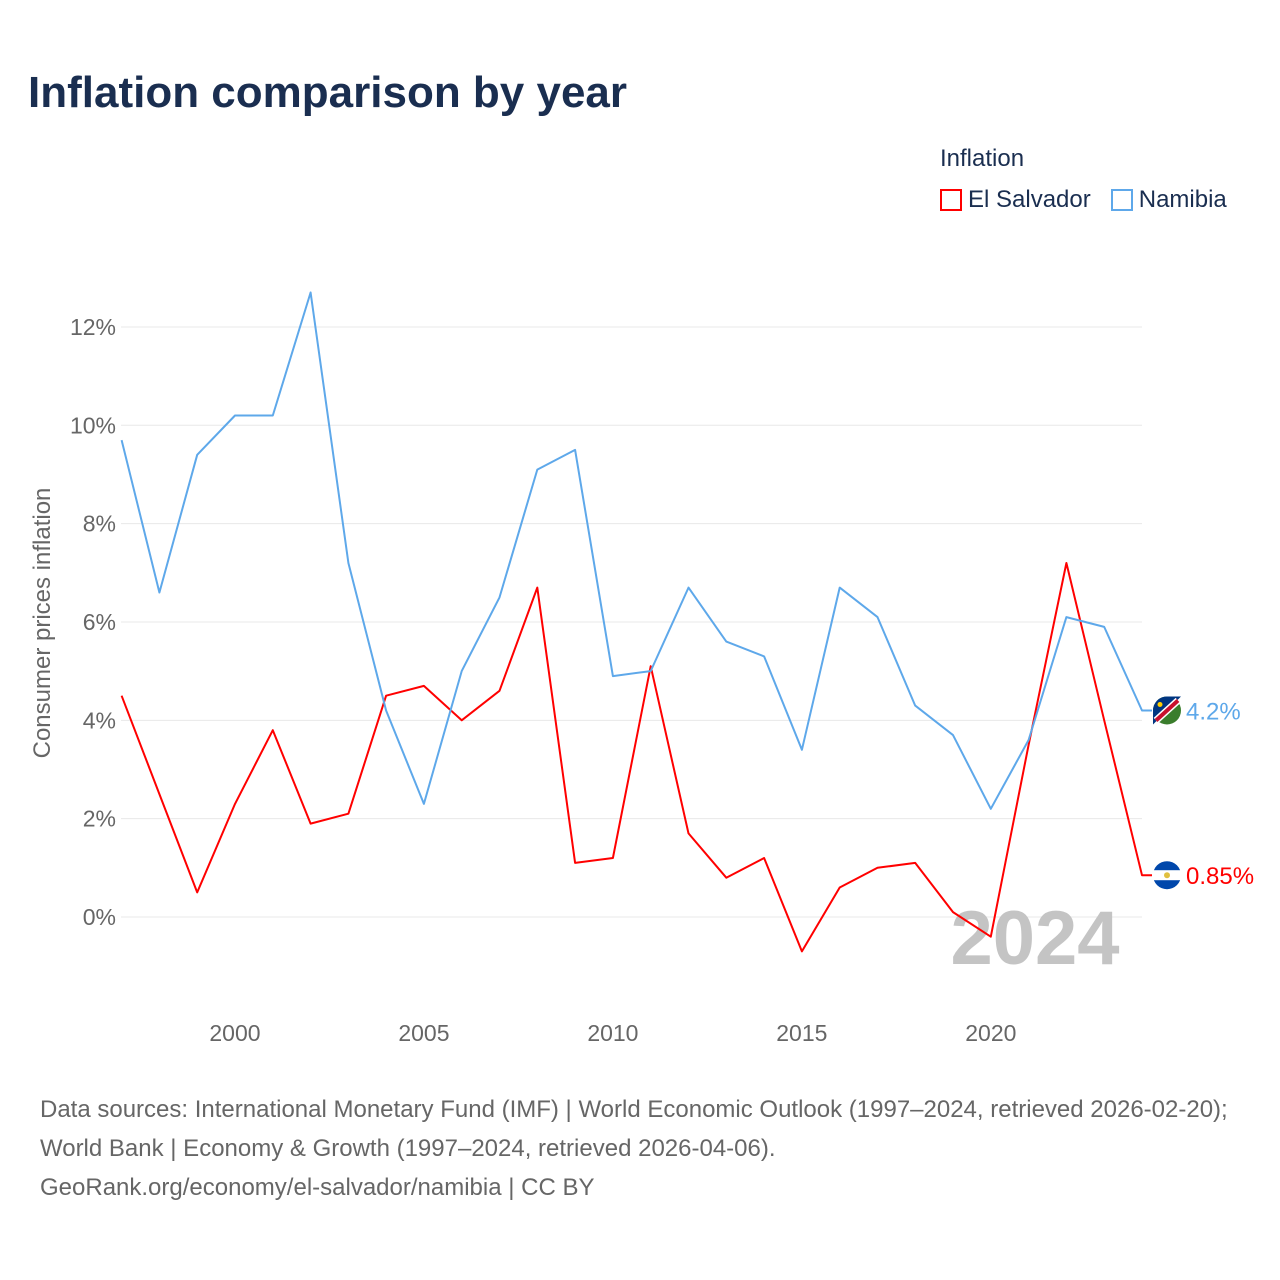 The width and height of the screenshot is (1280, 1280). I want to click on y-tick-label: 8%, so click(99, 524).